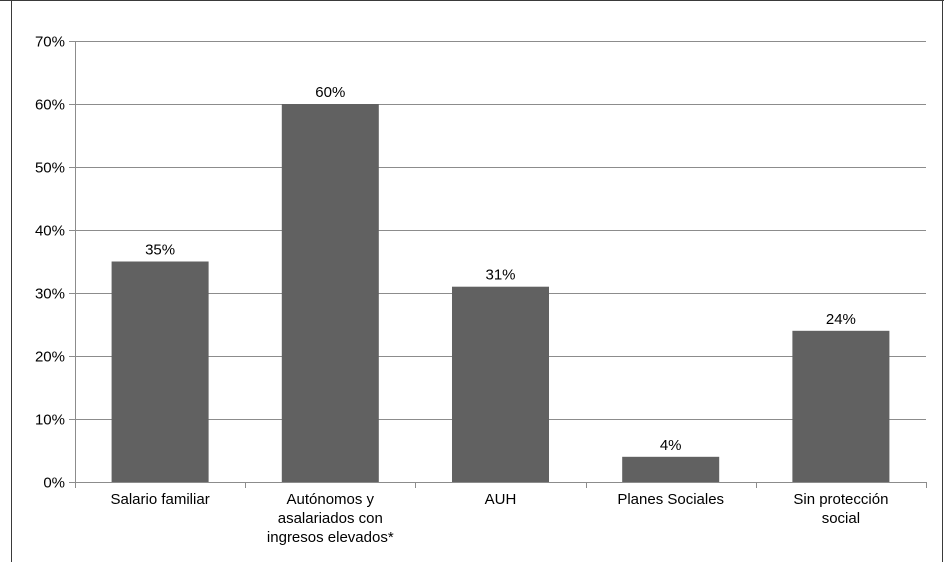  What do you see at coordinates (942, 281) in the screenshot?
I see `frame-right-border` at bounding box center [942, 281].